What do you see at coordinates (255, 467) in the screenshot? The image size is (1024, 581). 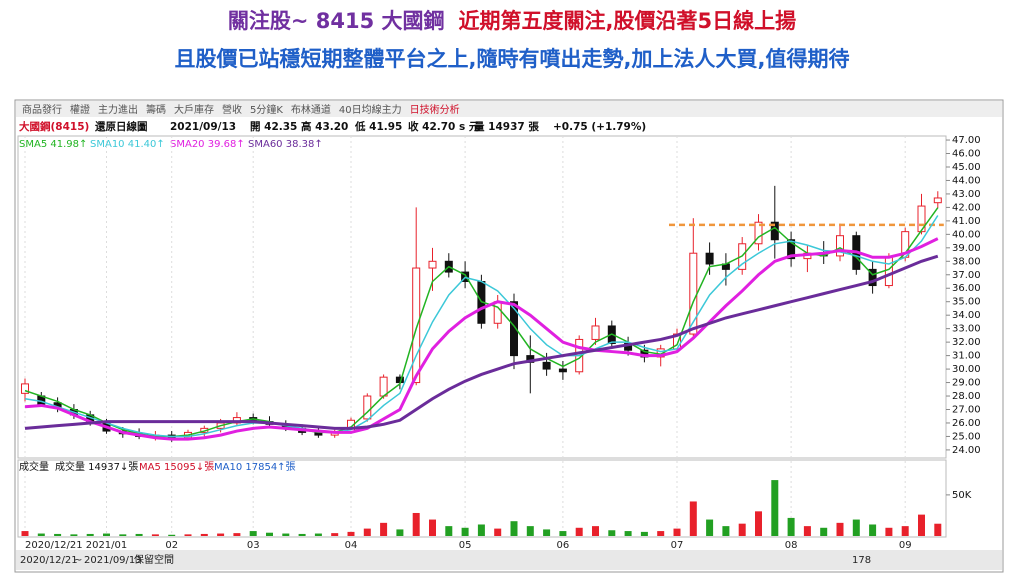 I see `volume-legend: MA10 17854↑張` at bounding box center [255, 467].